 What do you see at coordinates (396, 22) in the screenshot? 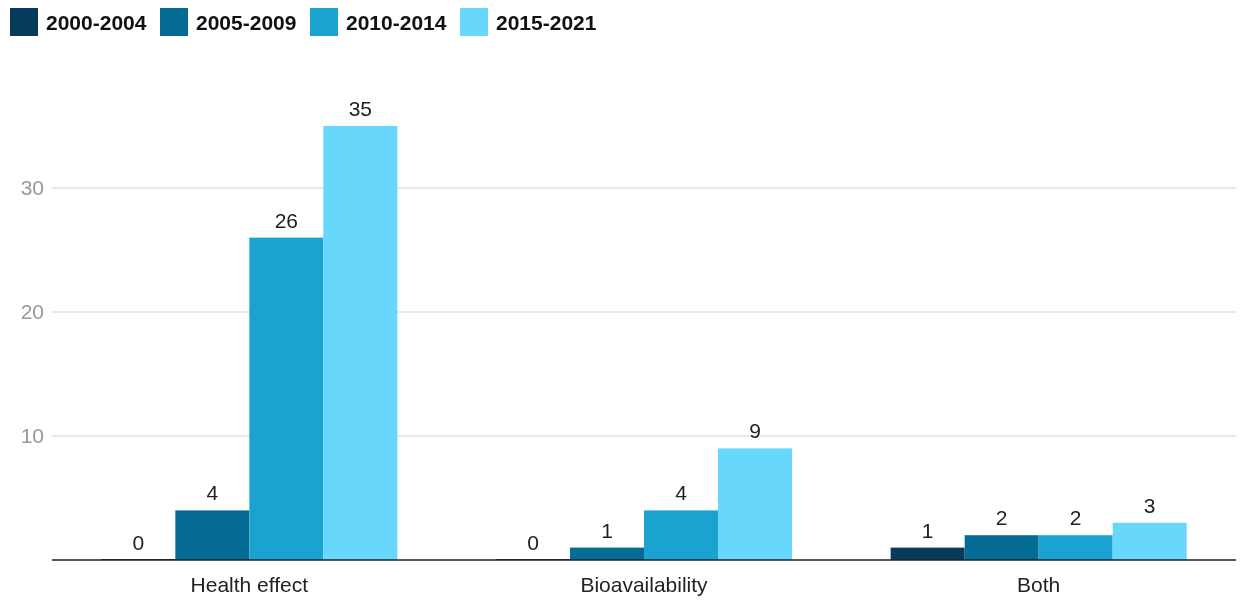
I see `legend-label: 2010-2014` at bounding box center [396, 22].